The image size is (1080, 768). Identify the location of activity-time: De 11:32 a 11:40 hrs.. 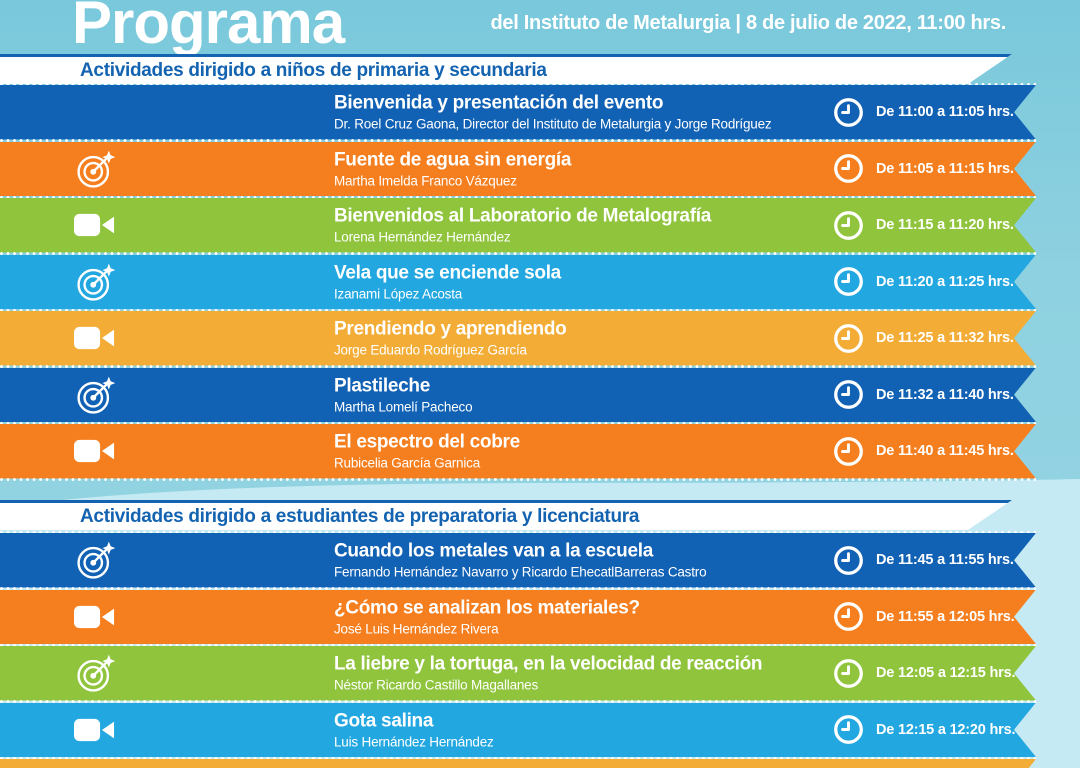
(945, 394).